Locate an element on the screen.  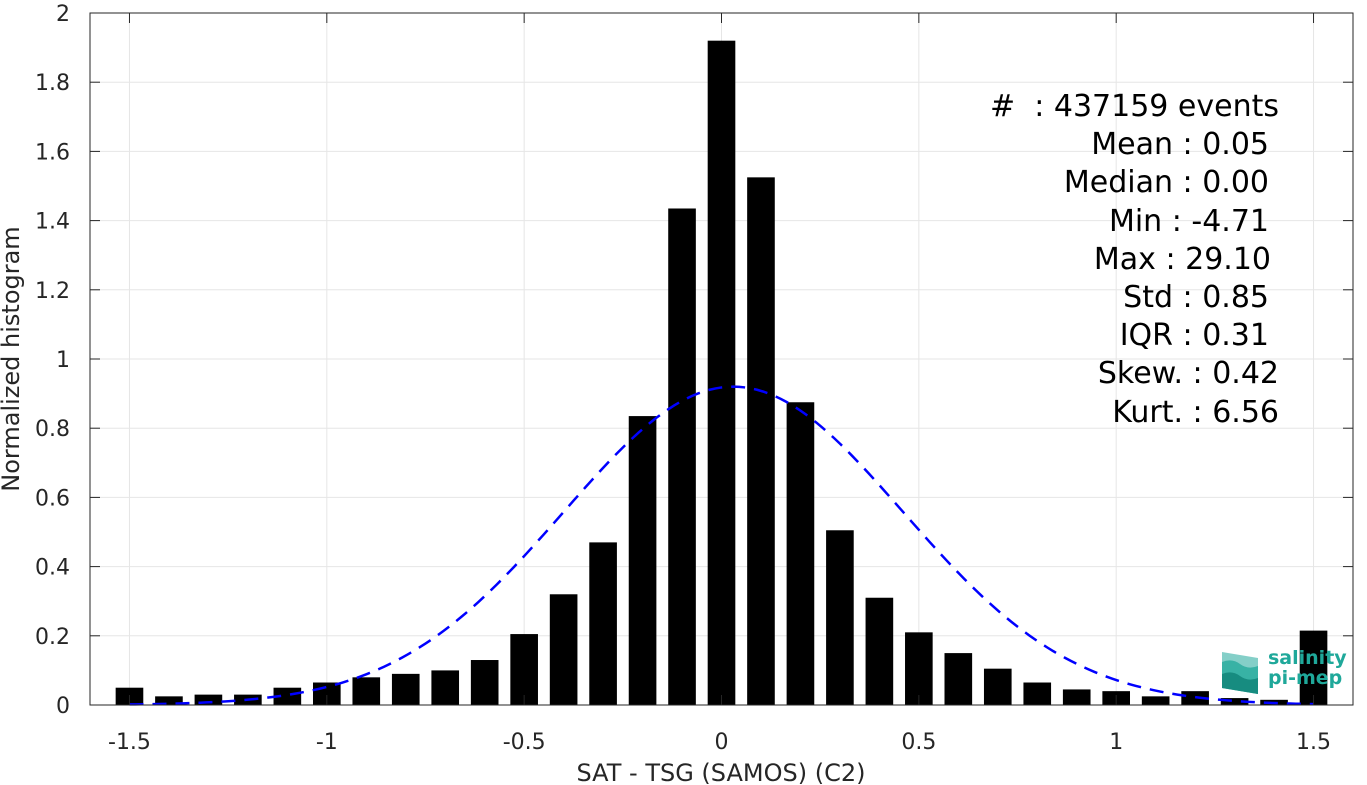
logo-line1: salinity is located at coordinates (1307, 658).